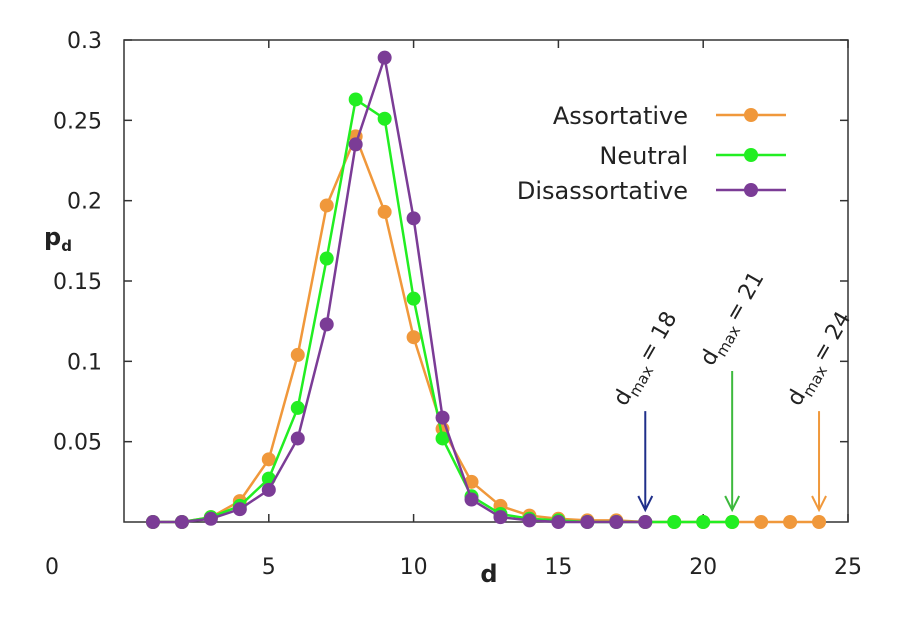 This screenshot has height=623, width=900. What do you see at coordinates (620, 116) in the screenshot?
I see `legend-label: Assortative` at bounding box center [620, 116].